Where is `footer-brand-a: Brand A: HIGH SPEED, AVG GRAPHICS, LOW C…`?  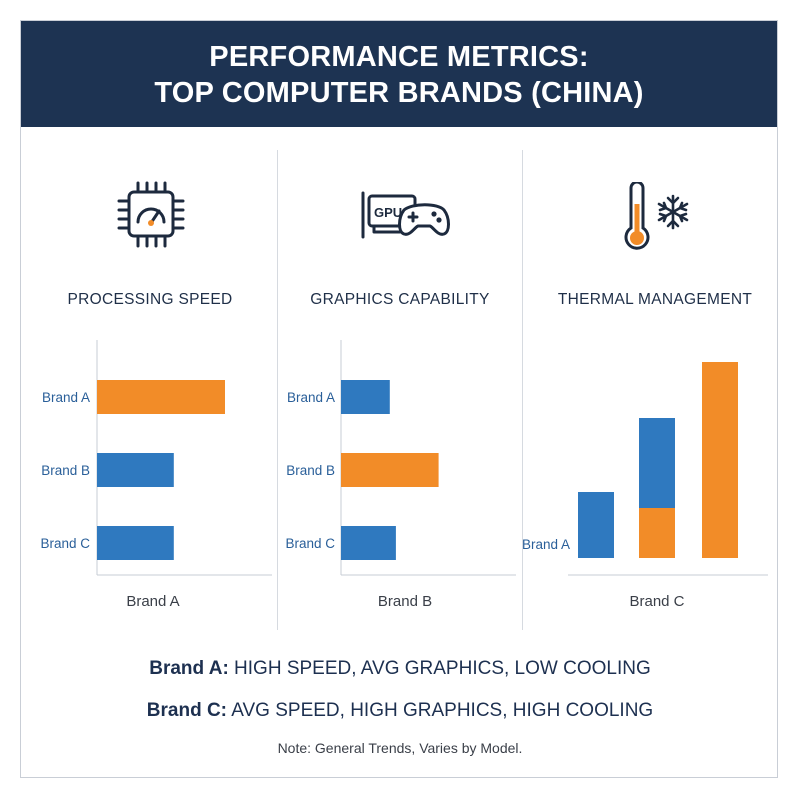
footer-brand-a: Brand A: HIGH SPEED, AVG GRAPHICS, LOW C… is located at coordinates (400, 669).